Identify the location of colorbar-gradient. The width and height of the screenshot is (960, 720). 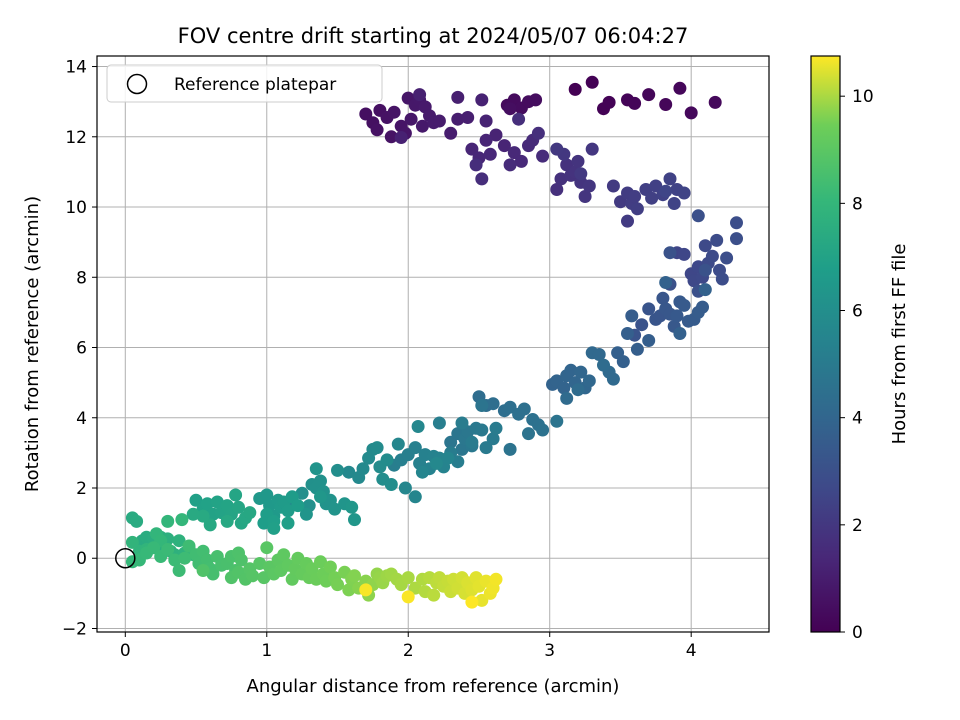
(825, 344).